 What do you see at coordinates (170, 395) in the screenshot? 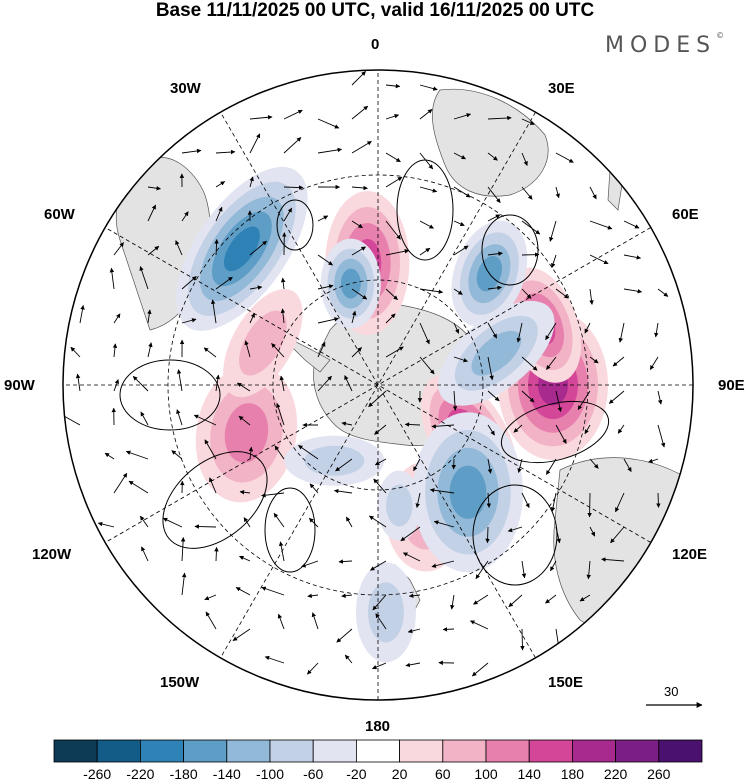
I see `contour-high-90w` at bounding box center [170, 395].